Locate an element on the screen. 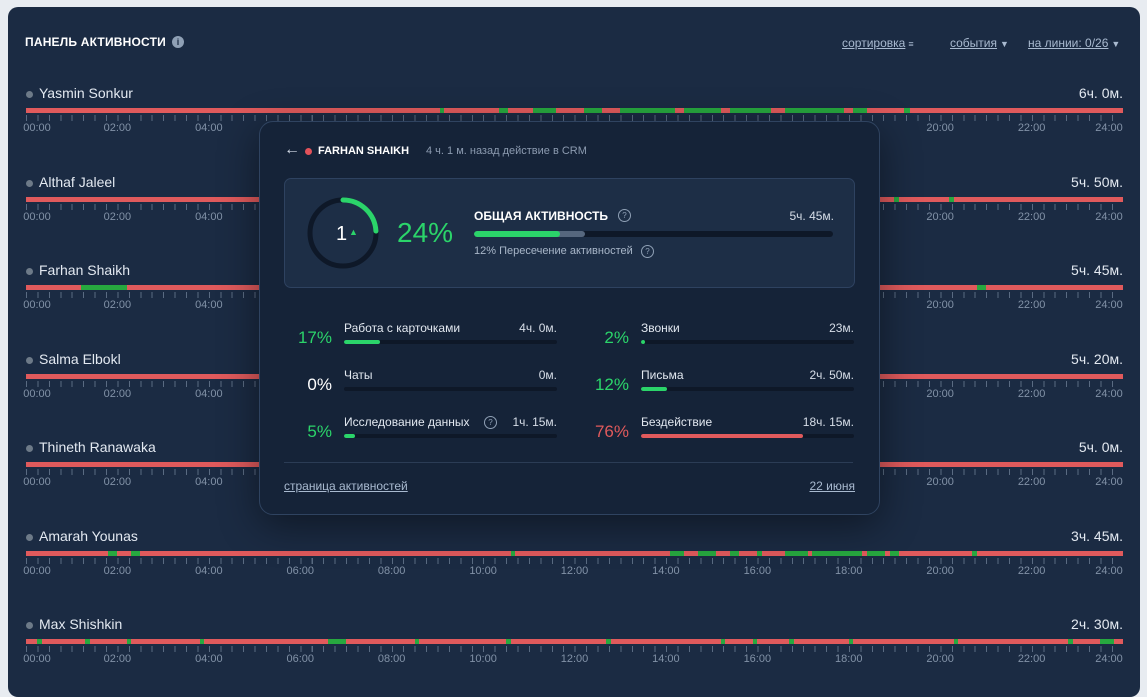 This screenshot has height=697, width=1147. metric-label: Работа с карточками is located at coordinates (402, 328).